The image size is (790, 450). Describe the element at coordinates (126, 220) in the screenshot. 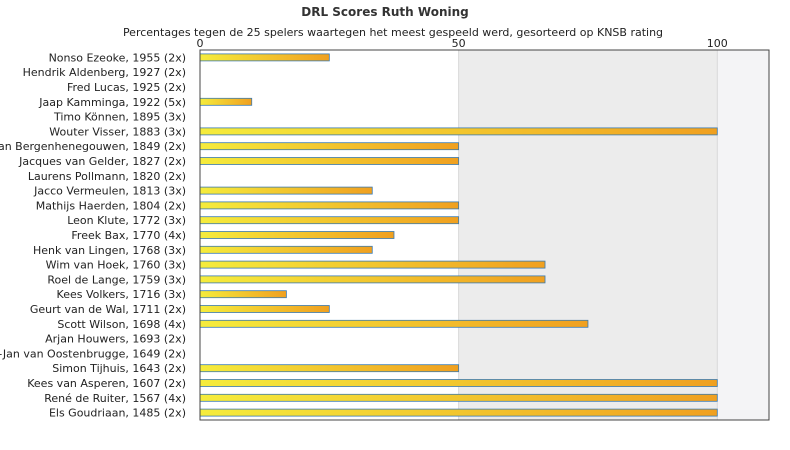

I see `category-label: Leon Klute, 1772 (3x)` at that location.